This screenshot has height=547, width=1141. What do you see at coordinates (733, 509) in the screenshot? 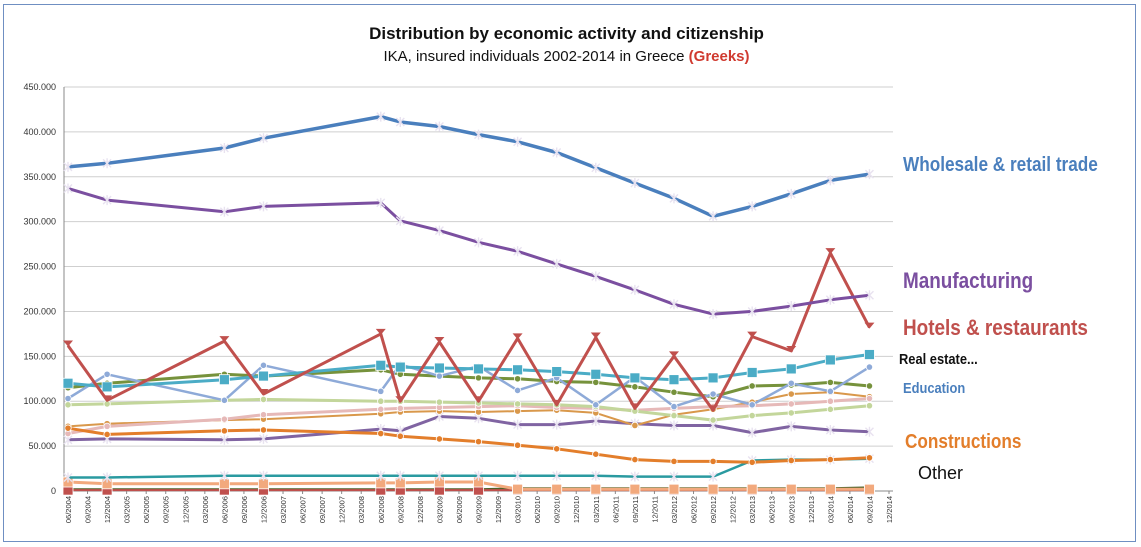
I see `x-tick-label: 12/2012` at bounding box center [733, 509].